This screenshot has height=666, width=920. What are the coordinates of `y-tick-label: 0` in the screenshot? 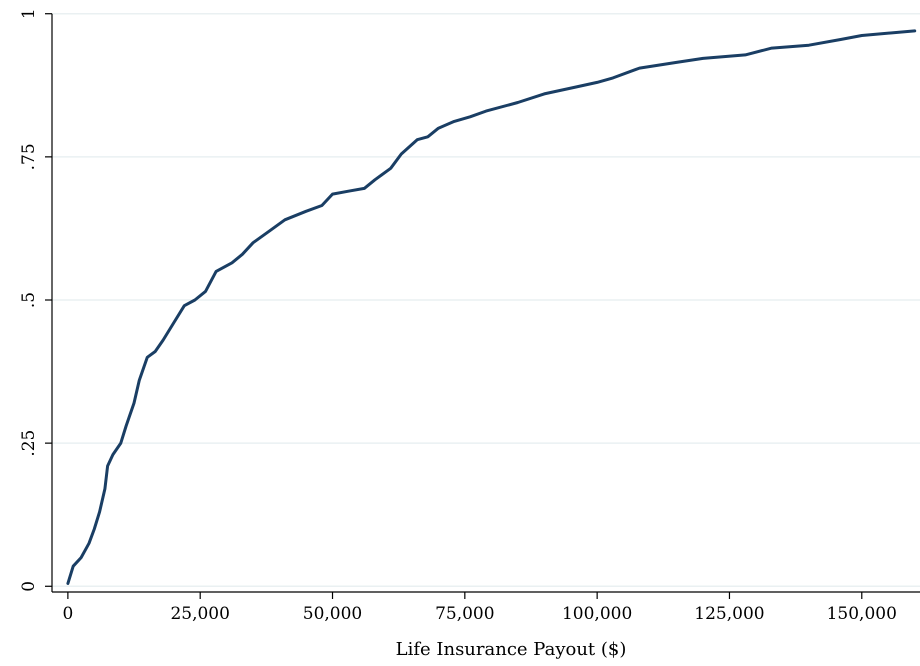 It's located at (29, 586).